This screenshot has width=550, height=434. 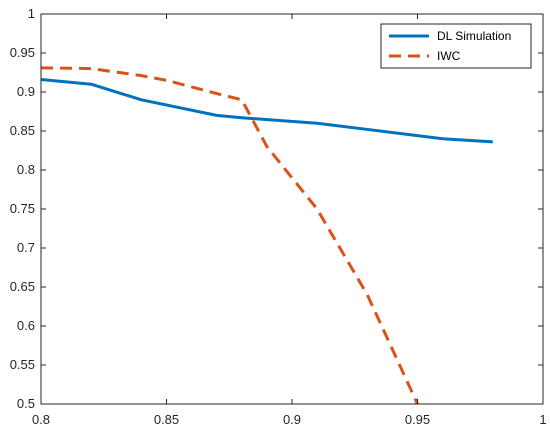 I want to click on x-tick-label: 0.8, so click(x=41, y=419).